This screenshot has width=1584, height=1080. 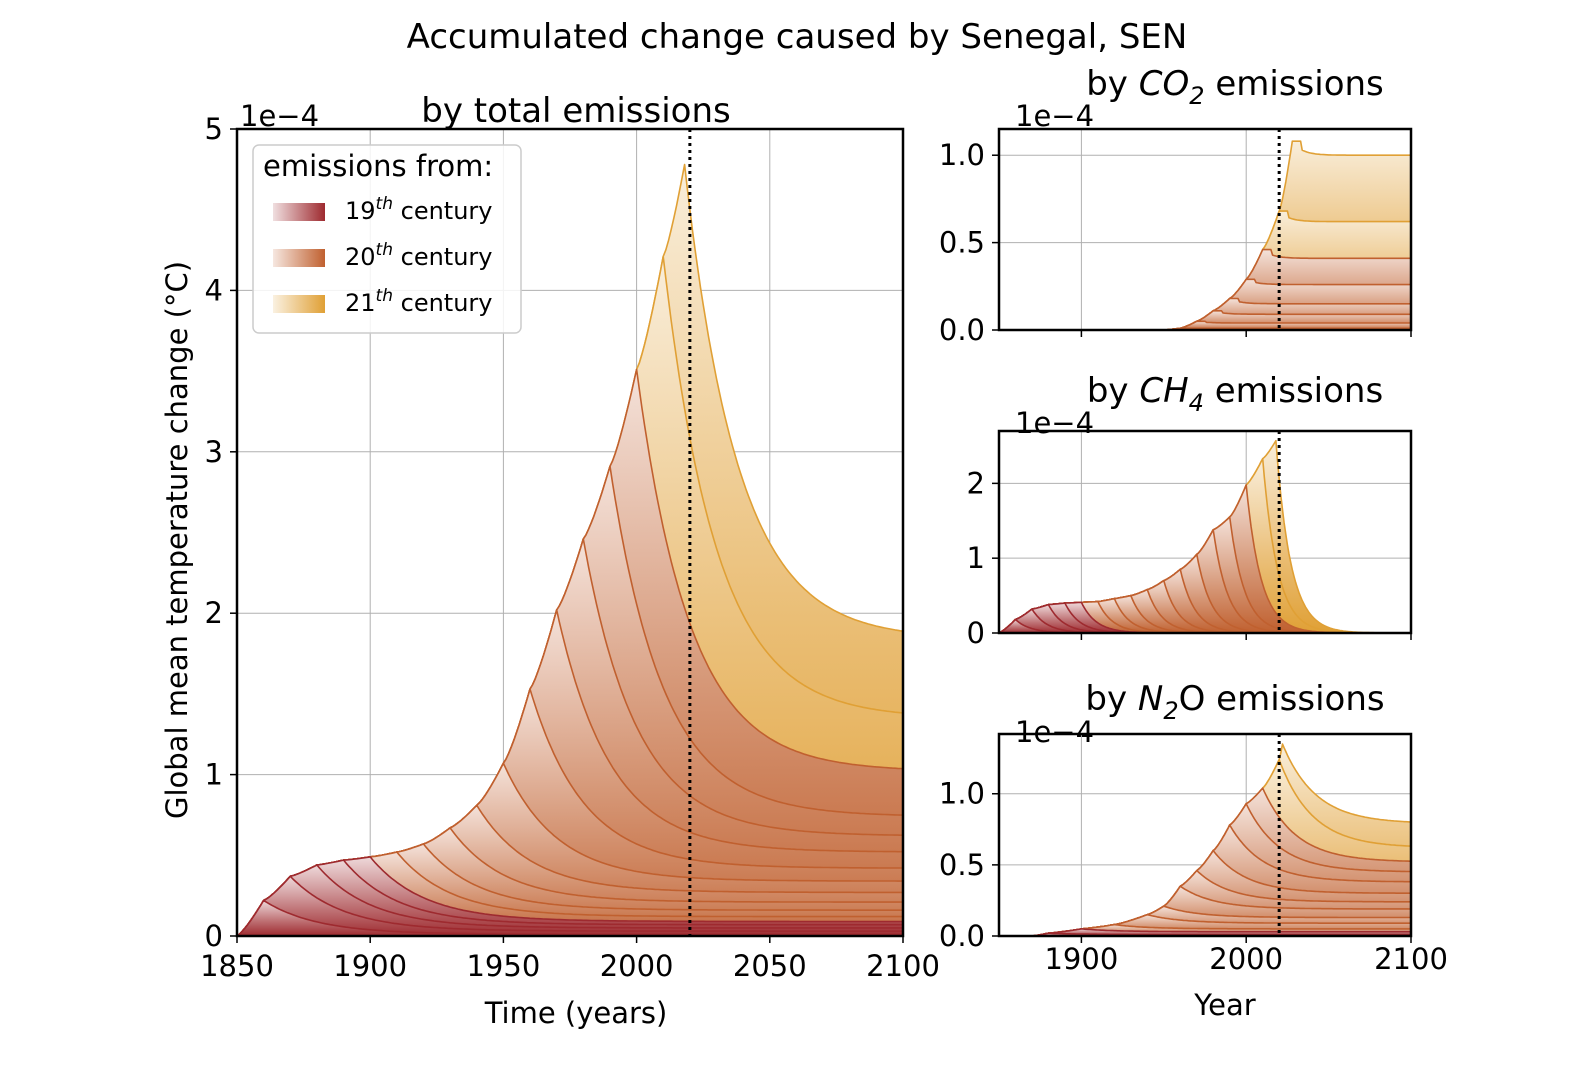 What do you see at coordinates (419, 301) in the screenshot?
I see `legend-label-21st: 21th century` at bounding box center [419, 301].